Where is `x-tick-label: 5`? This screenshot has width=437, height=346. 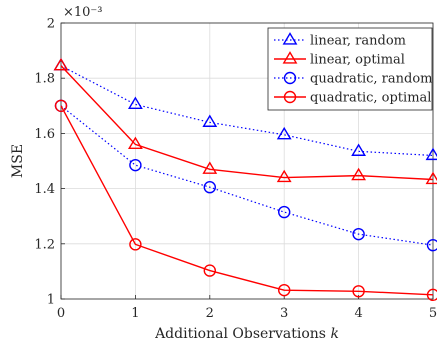
x-tick-label: 5 is located at coordinates (433, 313).